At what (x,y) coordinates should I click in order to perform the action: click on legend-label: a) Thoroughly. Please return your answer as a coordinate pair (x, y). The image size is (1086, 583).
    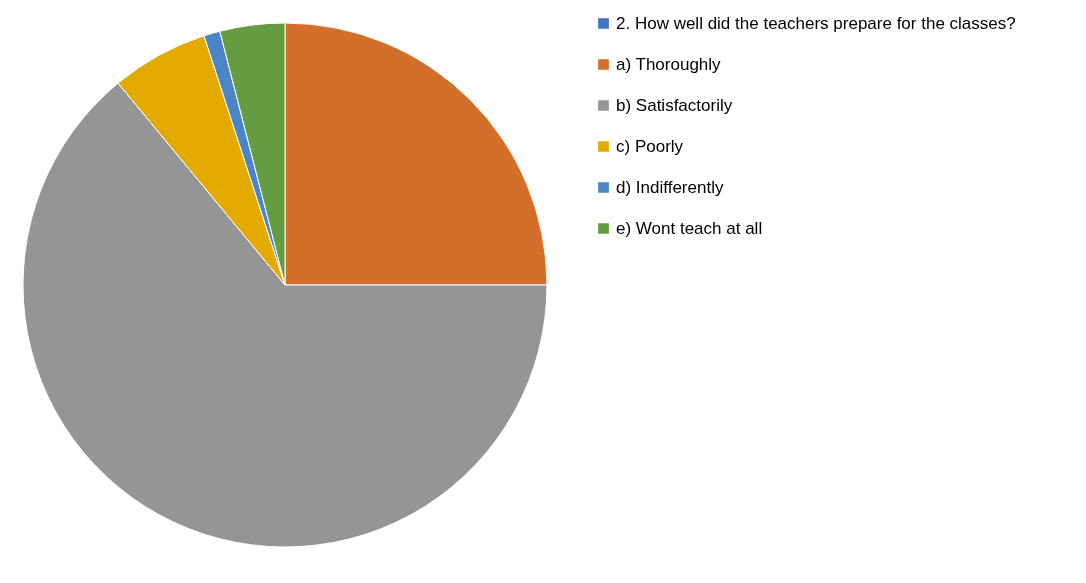
    Looking at the image, I should click on (669, 64).